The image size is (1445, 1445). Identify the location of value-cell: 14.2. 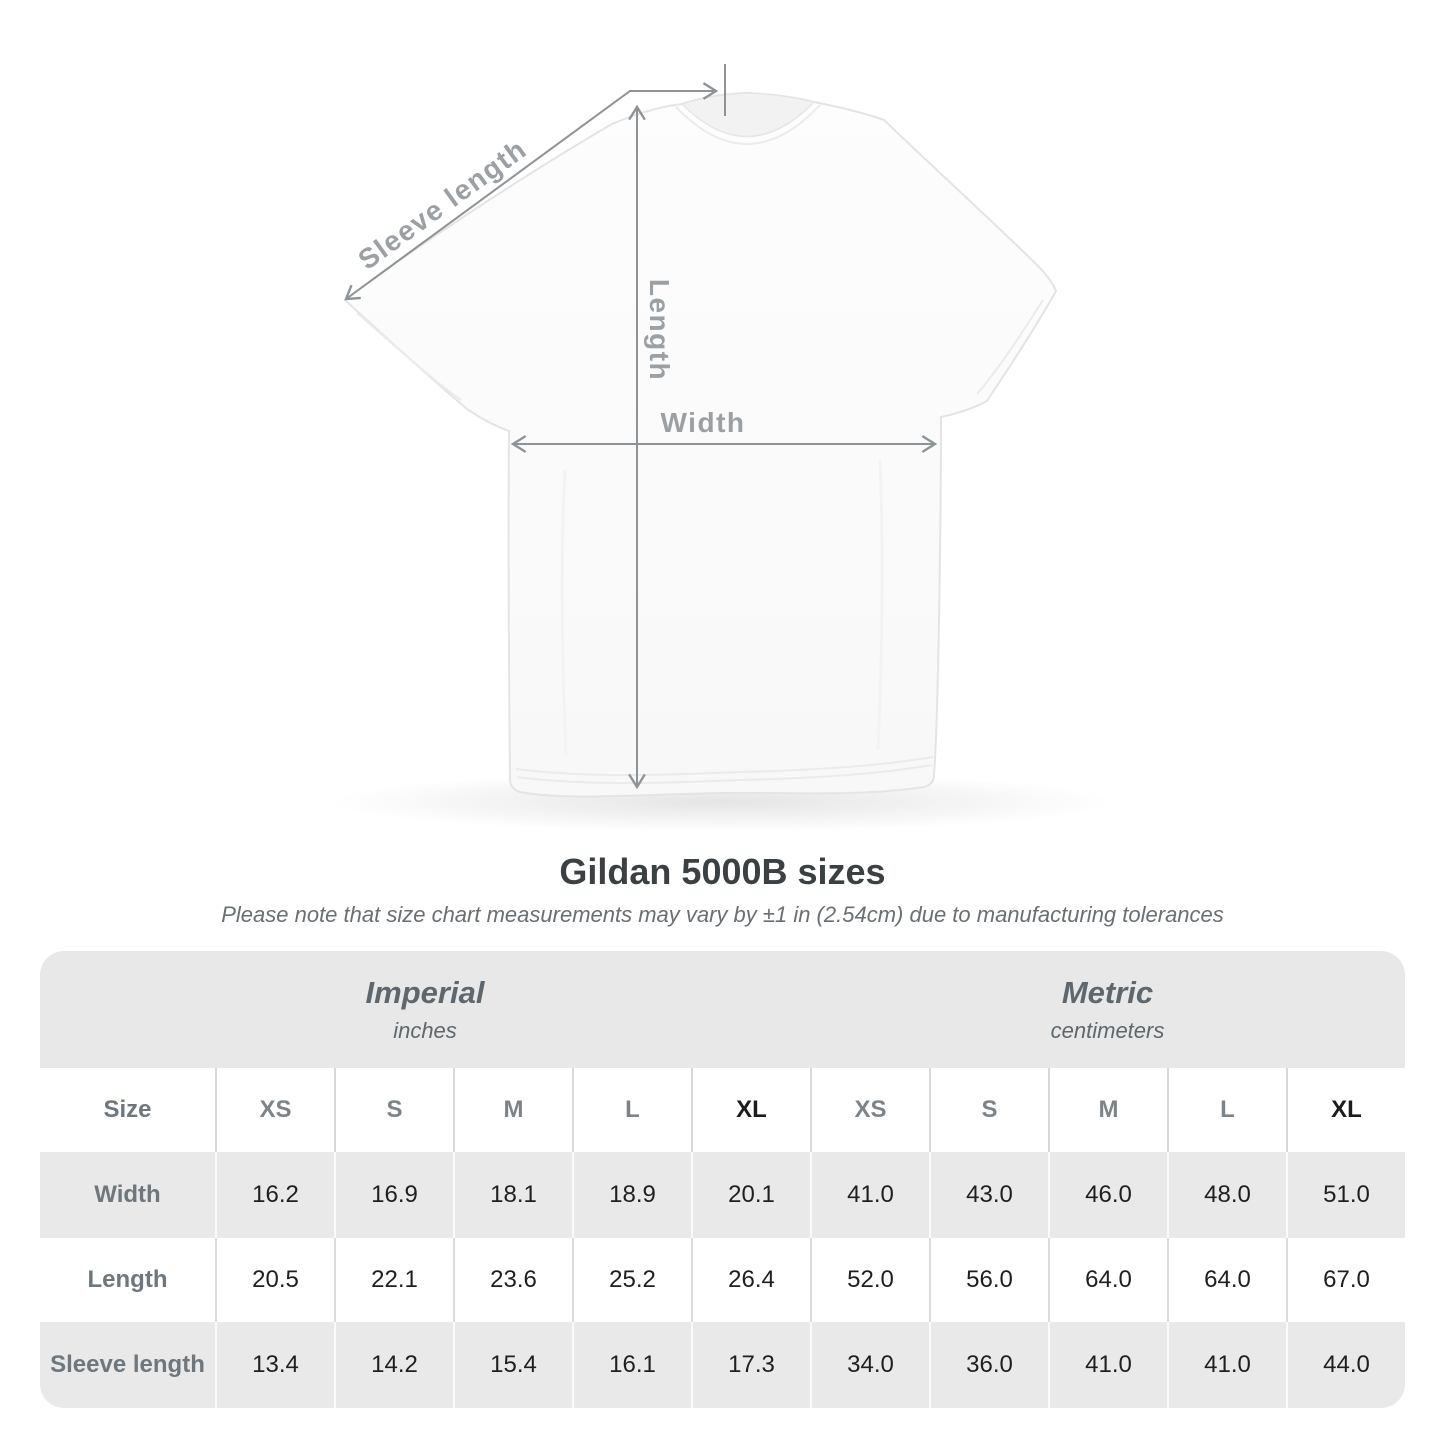
(393, 1365).